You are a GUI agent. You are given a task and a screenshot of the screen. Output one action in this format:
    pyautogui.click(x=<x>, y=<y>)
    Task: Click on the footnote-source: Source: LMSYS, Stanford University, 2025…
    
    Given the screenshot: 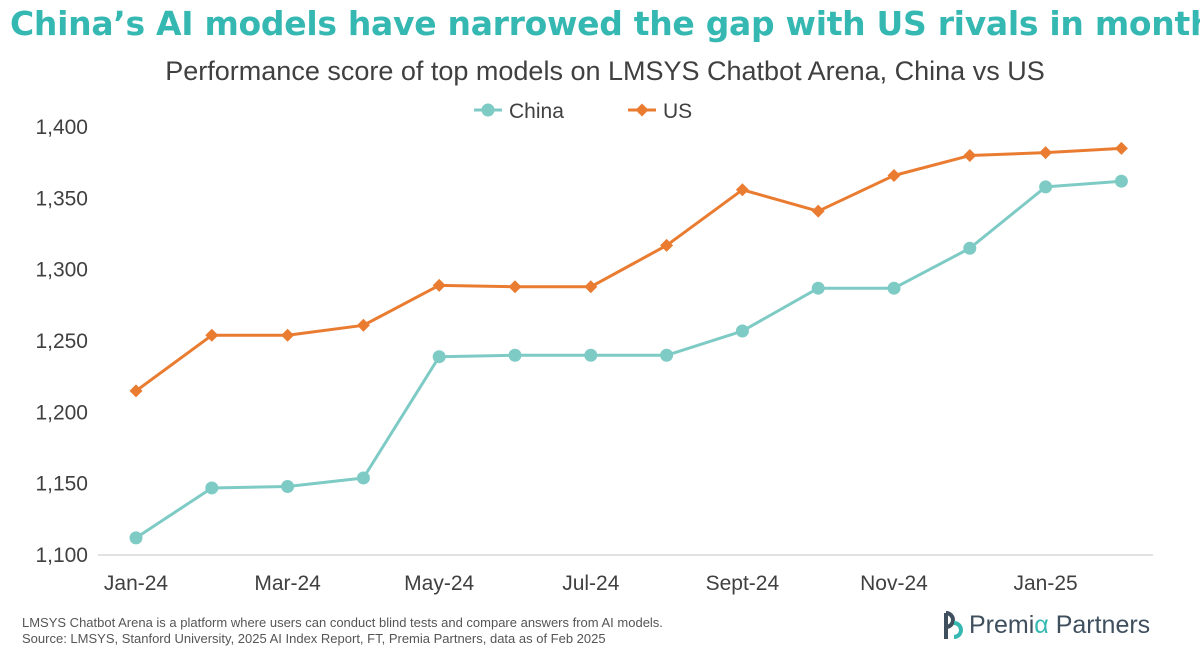 What is the action you would take?
    pyautogui.click(x=314, y=638)
    